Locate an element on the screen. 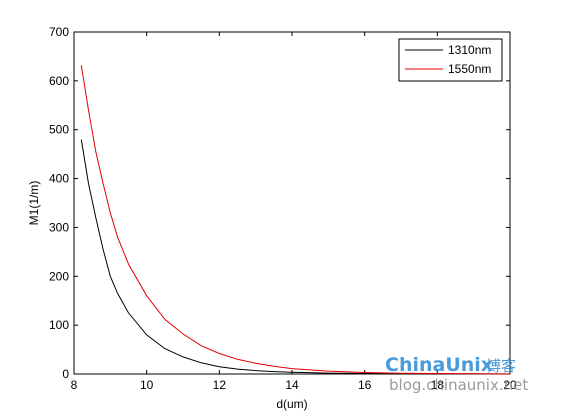 The height and width of the screenshot is (420, 561). legend: 1310nm 1550nm is located at coordinates (450, 60).